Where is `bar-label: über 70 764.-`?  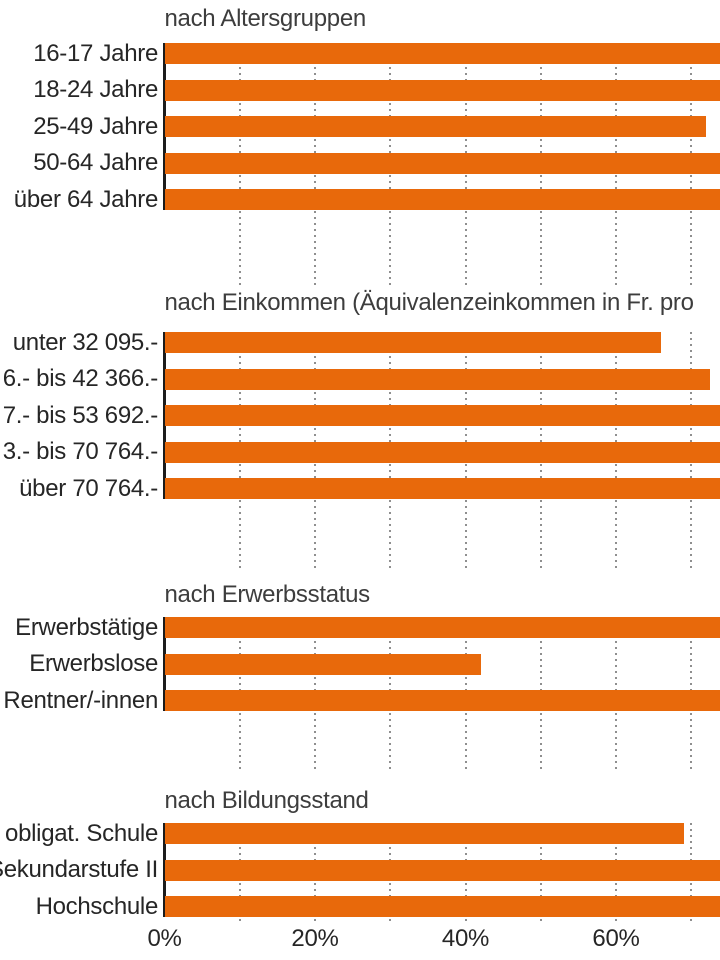 bar-label: über 70 764.- is located at coordinates (88, 488).